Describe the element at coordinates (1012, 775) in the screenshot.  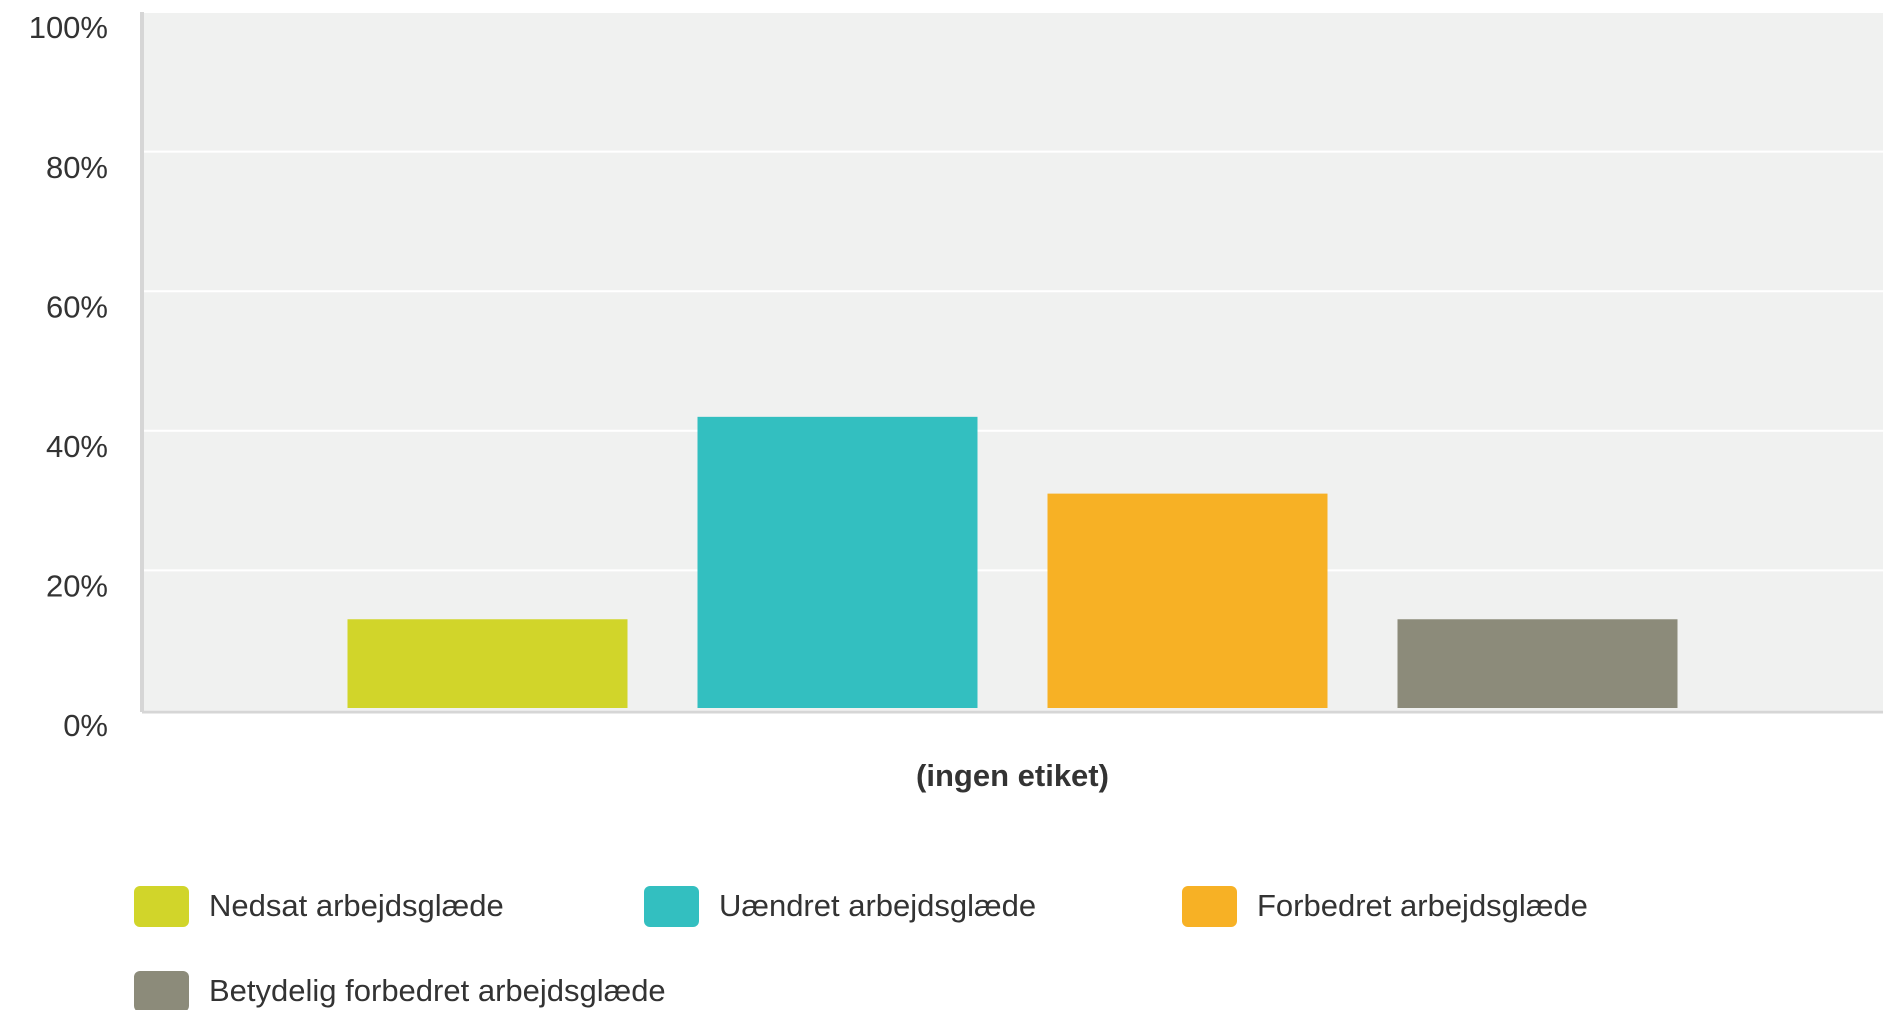
I see `x-tick-label: (ingen etiket)` at that location.